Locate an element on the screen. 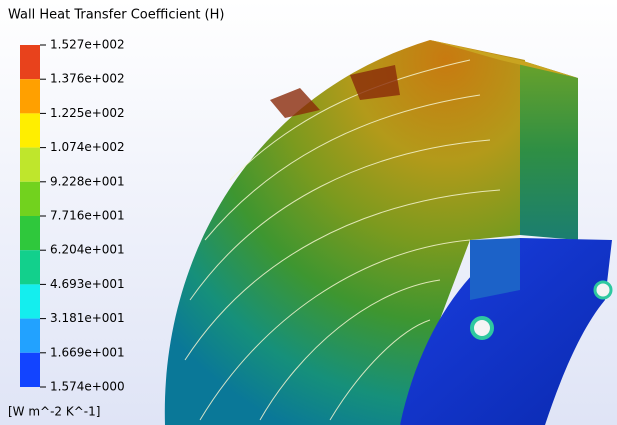  legend-label: 9.228e+001 is located at coordinates (87, 181).